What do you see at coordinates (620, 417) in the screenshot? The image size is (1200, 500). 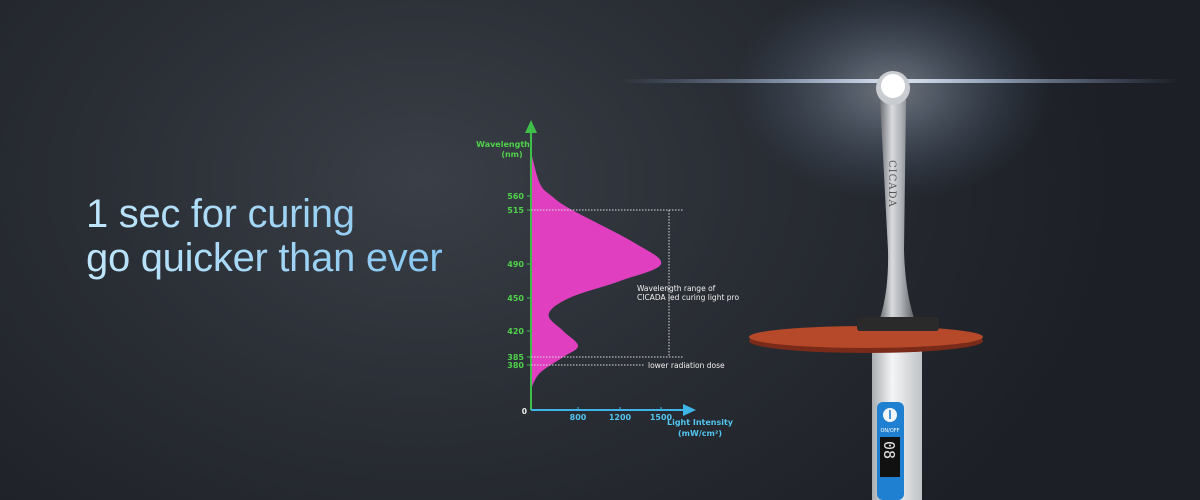 I see `x-tick-label: 1200` at bounding box center [620, 417].